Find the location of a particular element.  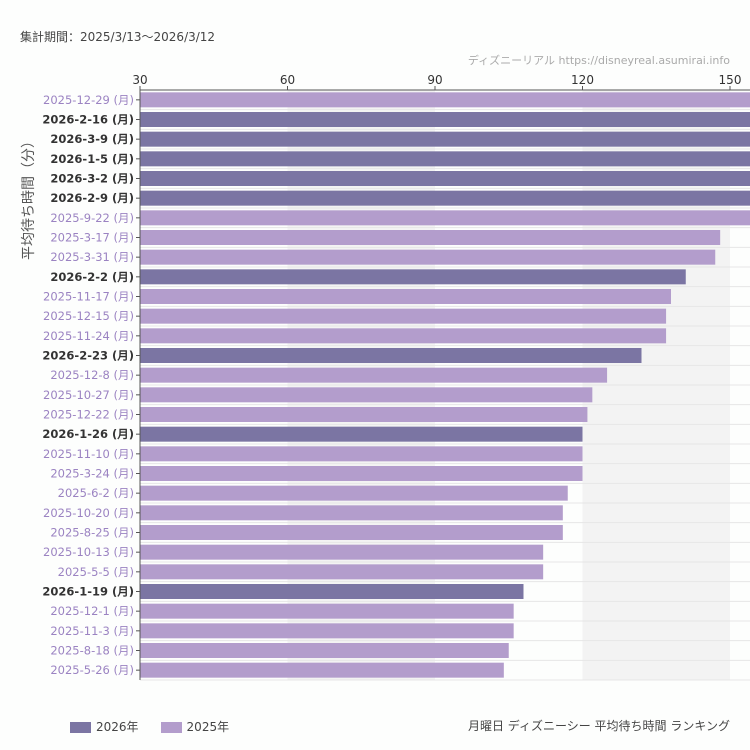

y-tick-label: 2025-9-22 (月) is located at coordinates (92, 218).